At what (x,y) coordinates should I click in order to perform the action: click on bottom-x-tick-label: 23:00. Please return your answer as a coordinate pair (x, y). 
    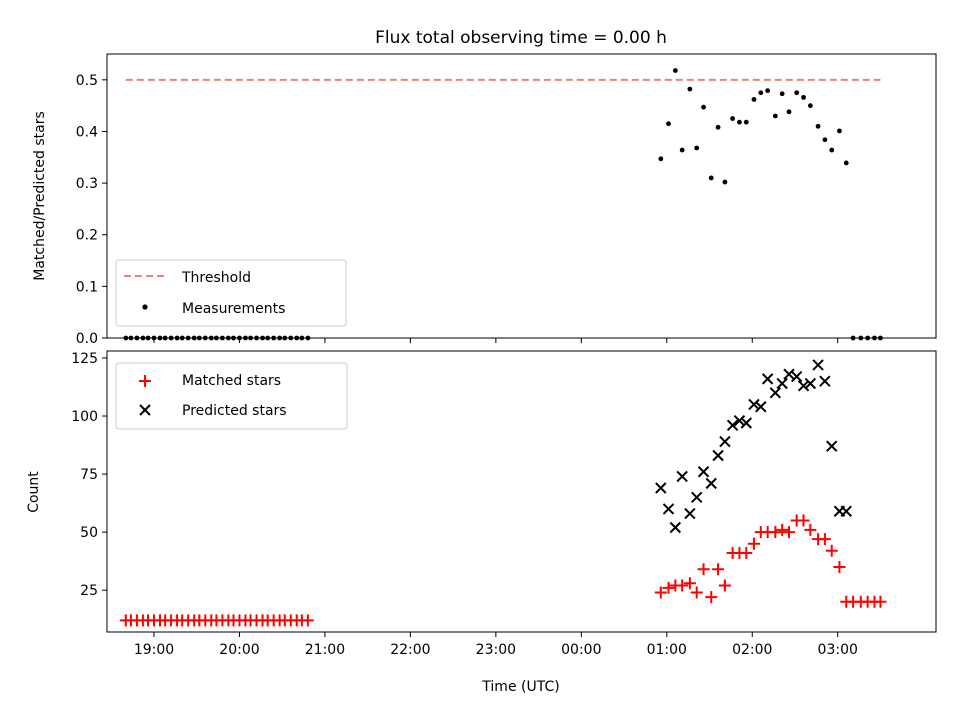
    Looking at the image, I should click on (496, 650).